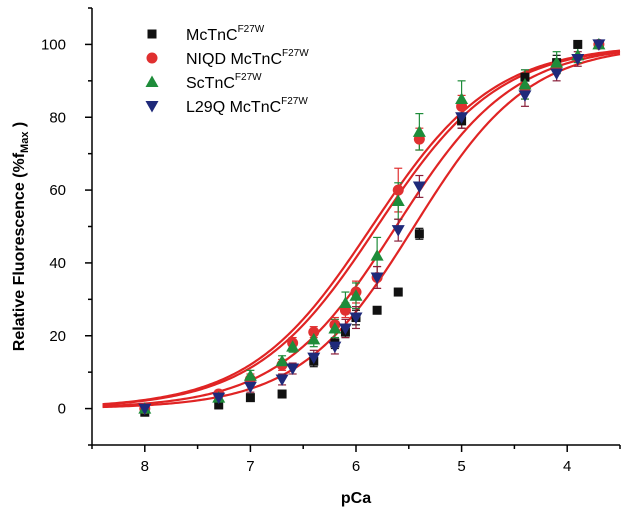  What do you see at coordinates (152, 34) in the screenshot?
I see `legend-marker-mc` at bounding box center [152, 34].